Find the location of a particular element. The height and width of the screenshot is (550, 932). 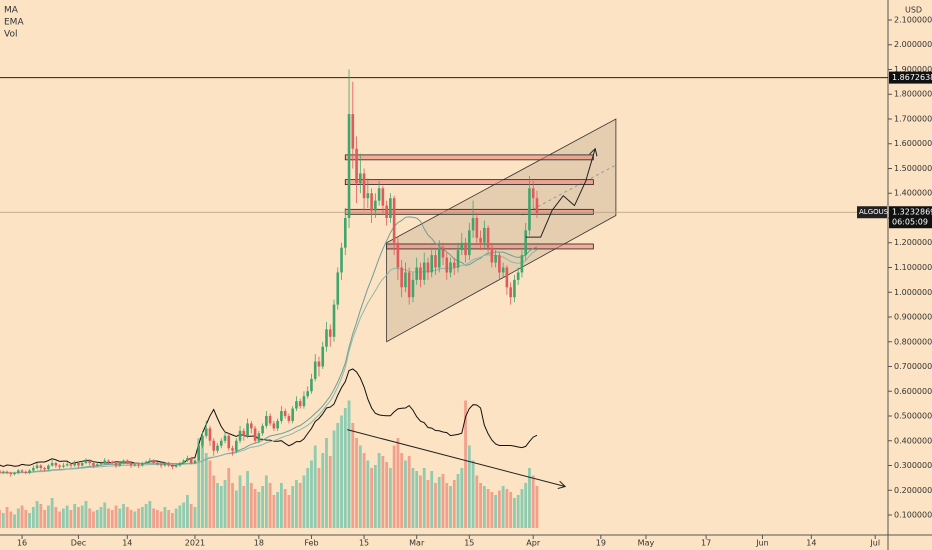

x-tick-label: Feb is located at coordinates (311, 543).